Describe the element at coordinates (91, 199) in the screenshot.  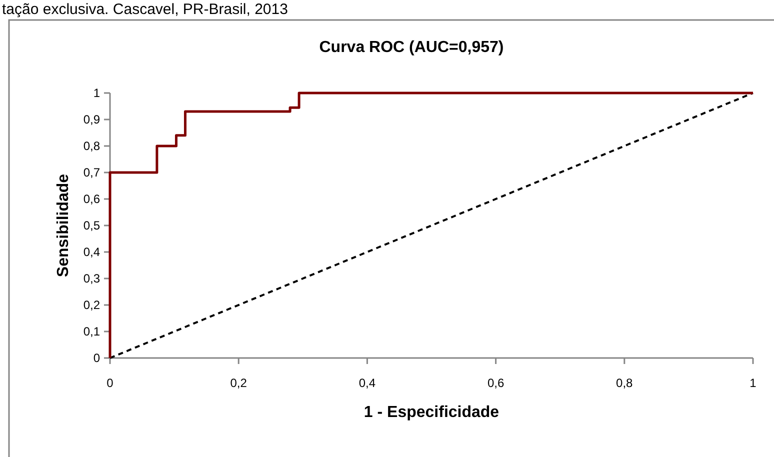
I see `y-tick-label: 0,6` at that location.